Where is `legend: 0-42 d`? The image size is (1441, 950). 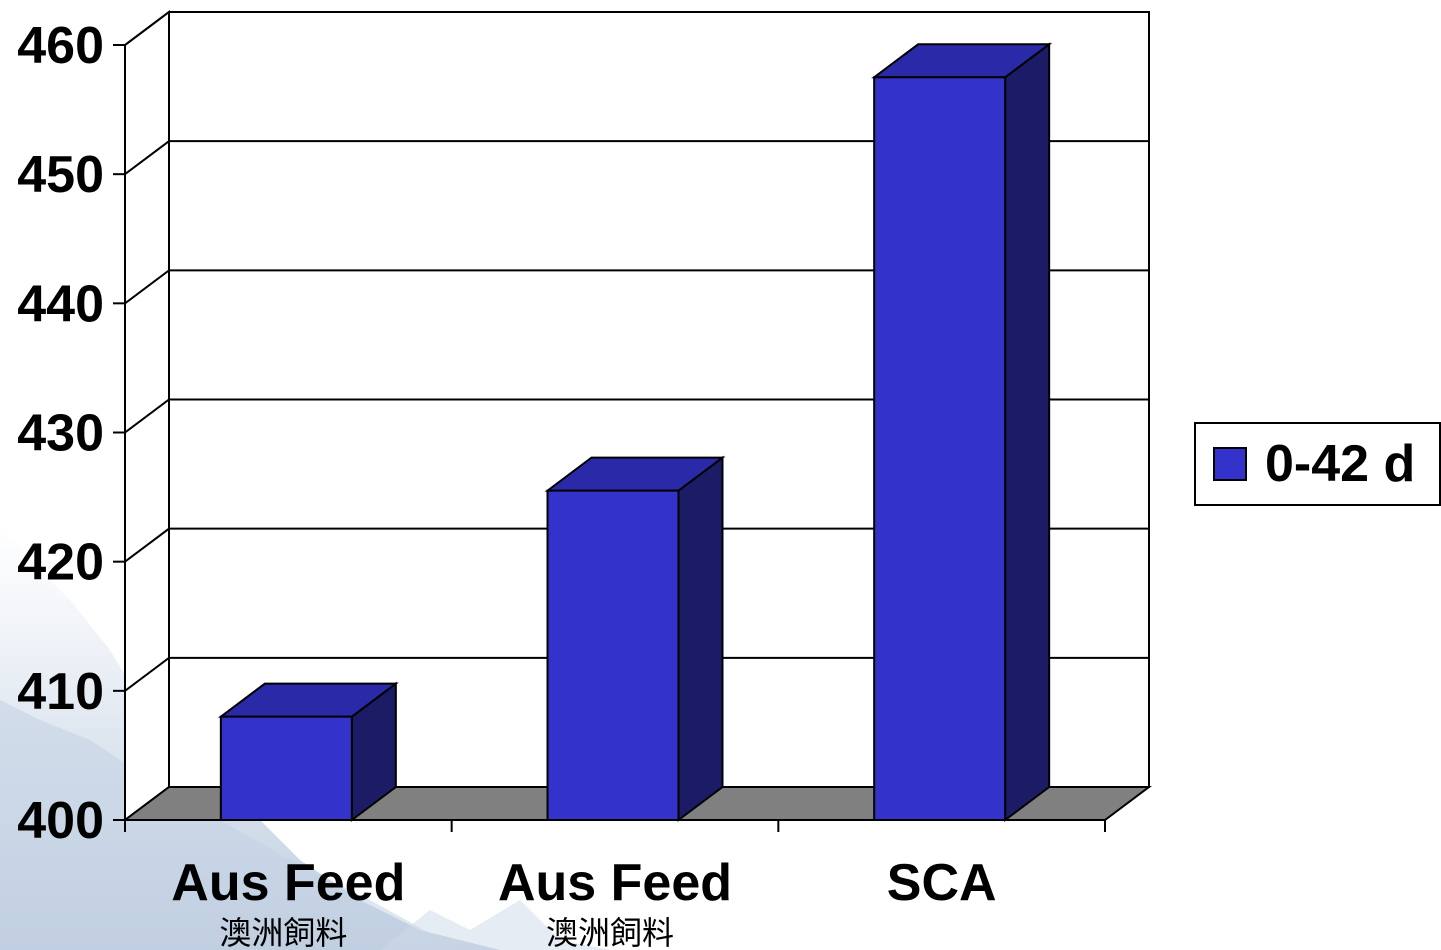
legend: 0-42 d is located at coordinates (1317, 464).